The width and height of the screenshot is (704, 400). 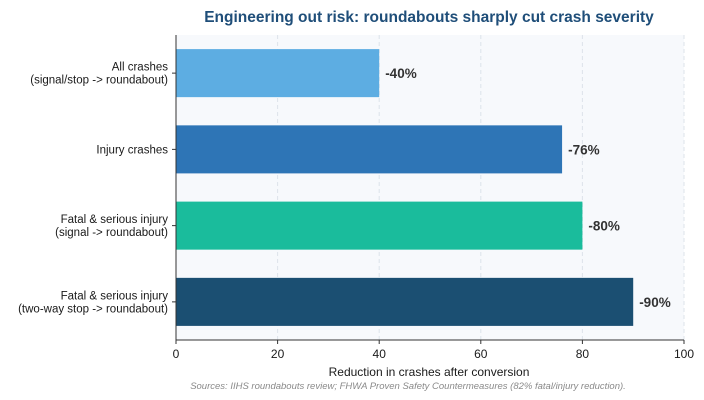 What do you see at coordinates (429, 372) in the screenshot?
I see `x-axis-label: Reduction in crashes after conversion` at bounding box center [429, 372].